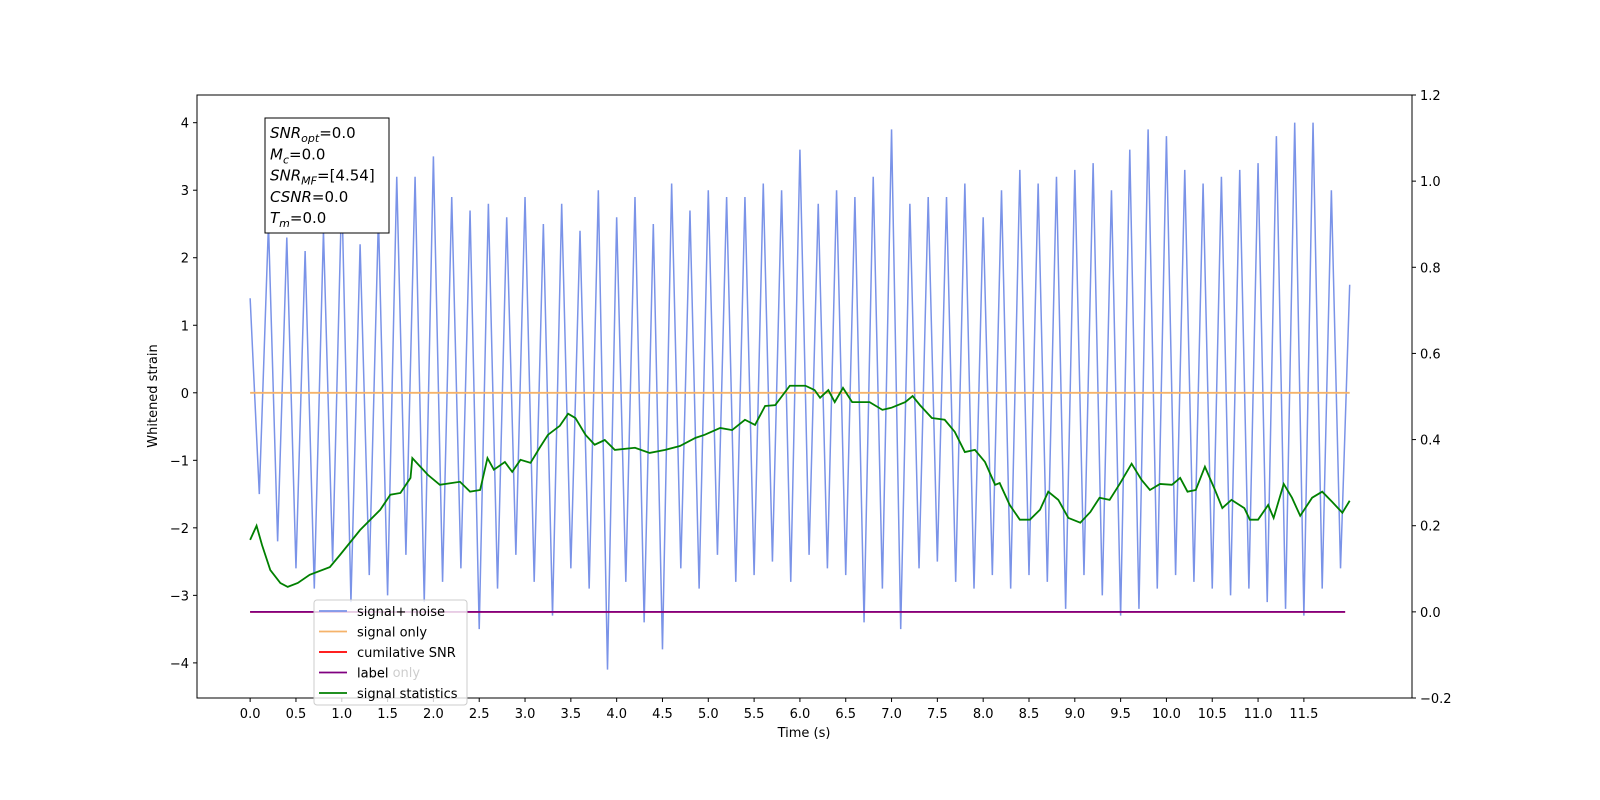  Describe the element at coordinates (341, 714) in the screenshot. I see `x-tick-label: 1.0` at that location.